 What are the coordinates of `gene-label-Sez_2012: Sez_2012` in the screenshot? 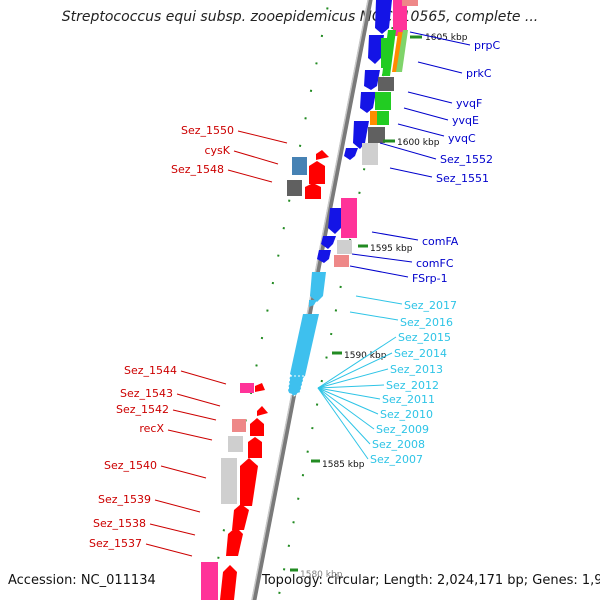 It's located at (412, 385).